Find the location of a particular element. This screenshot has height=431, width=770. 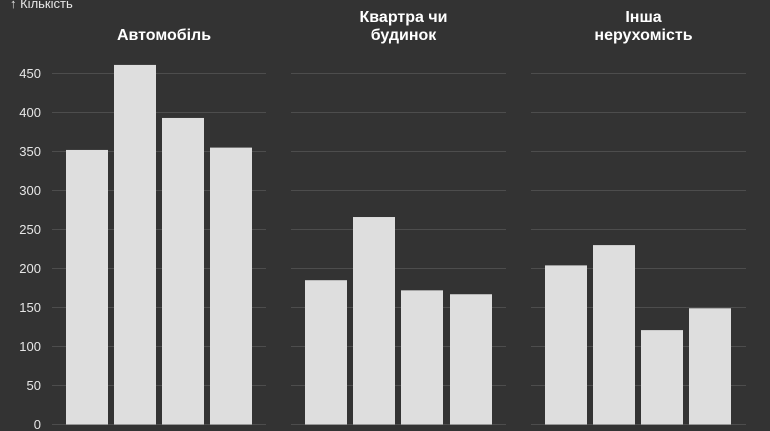

y-tick-label: 100 is located at coordinates (30, 346).